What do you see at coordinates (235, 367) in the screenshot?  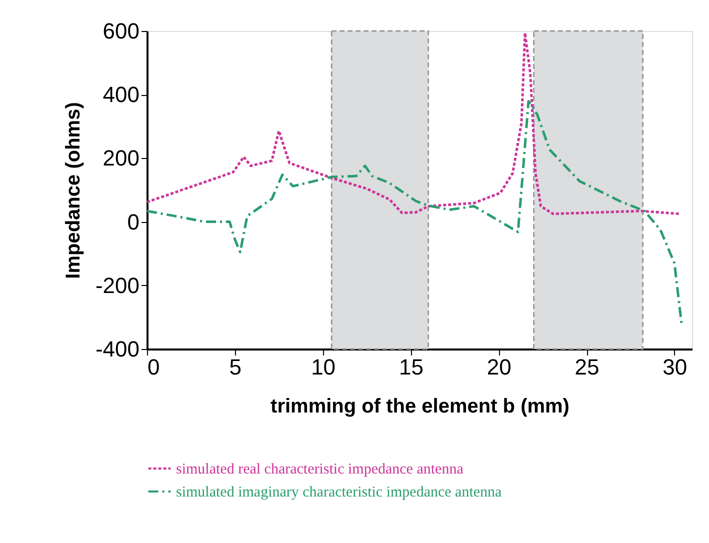 I see `x-tick-label: 5` at bounding box center [235, 367].